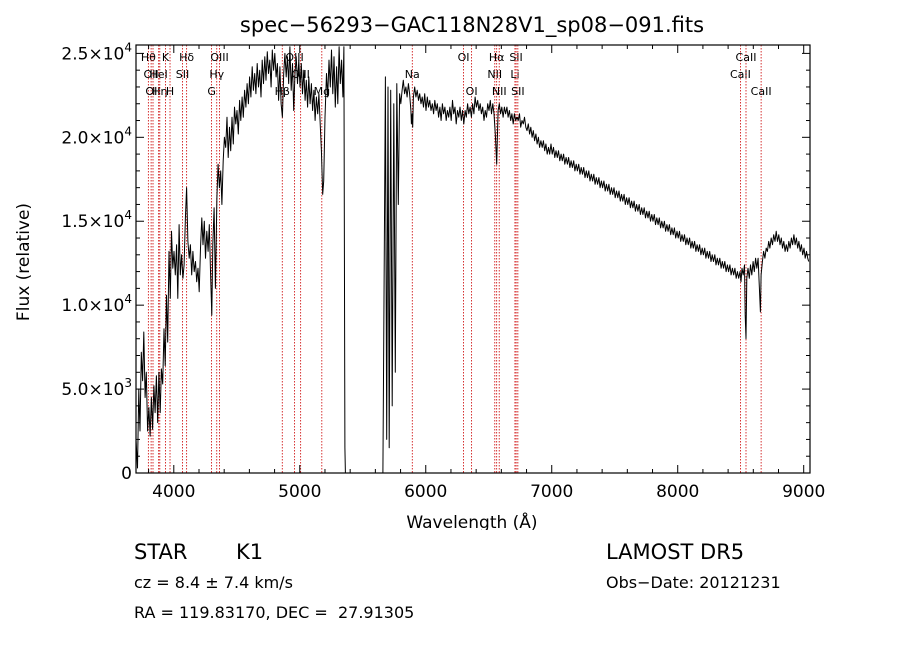  I want to click on object-subclass: K1, so click(250, 552).